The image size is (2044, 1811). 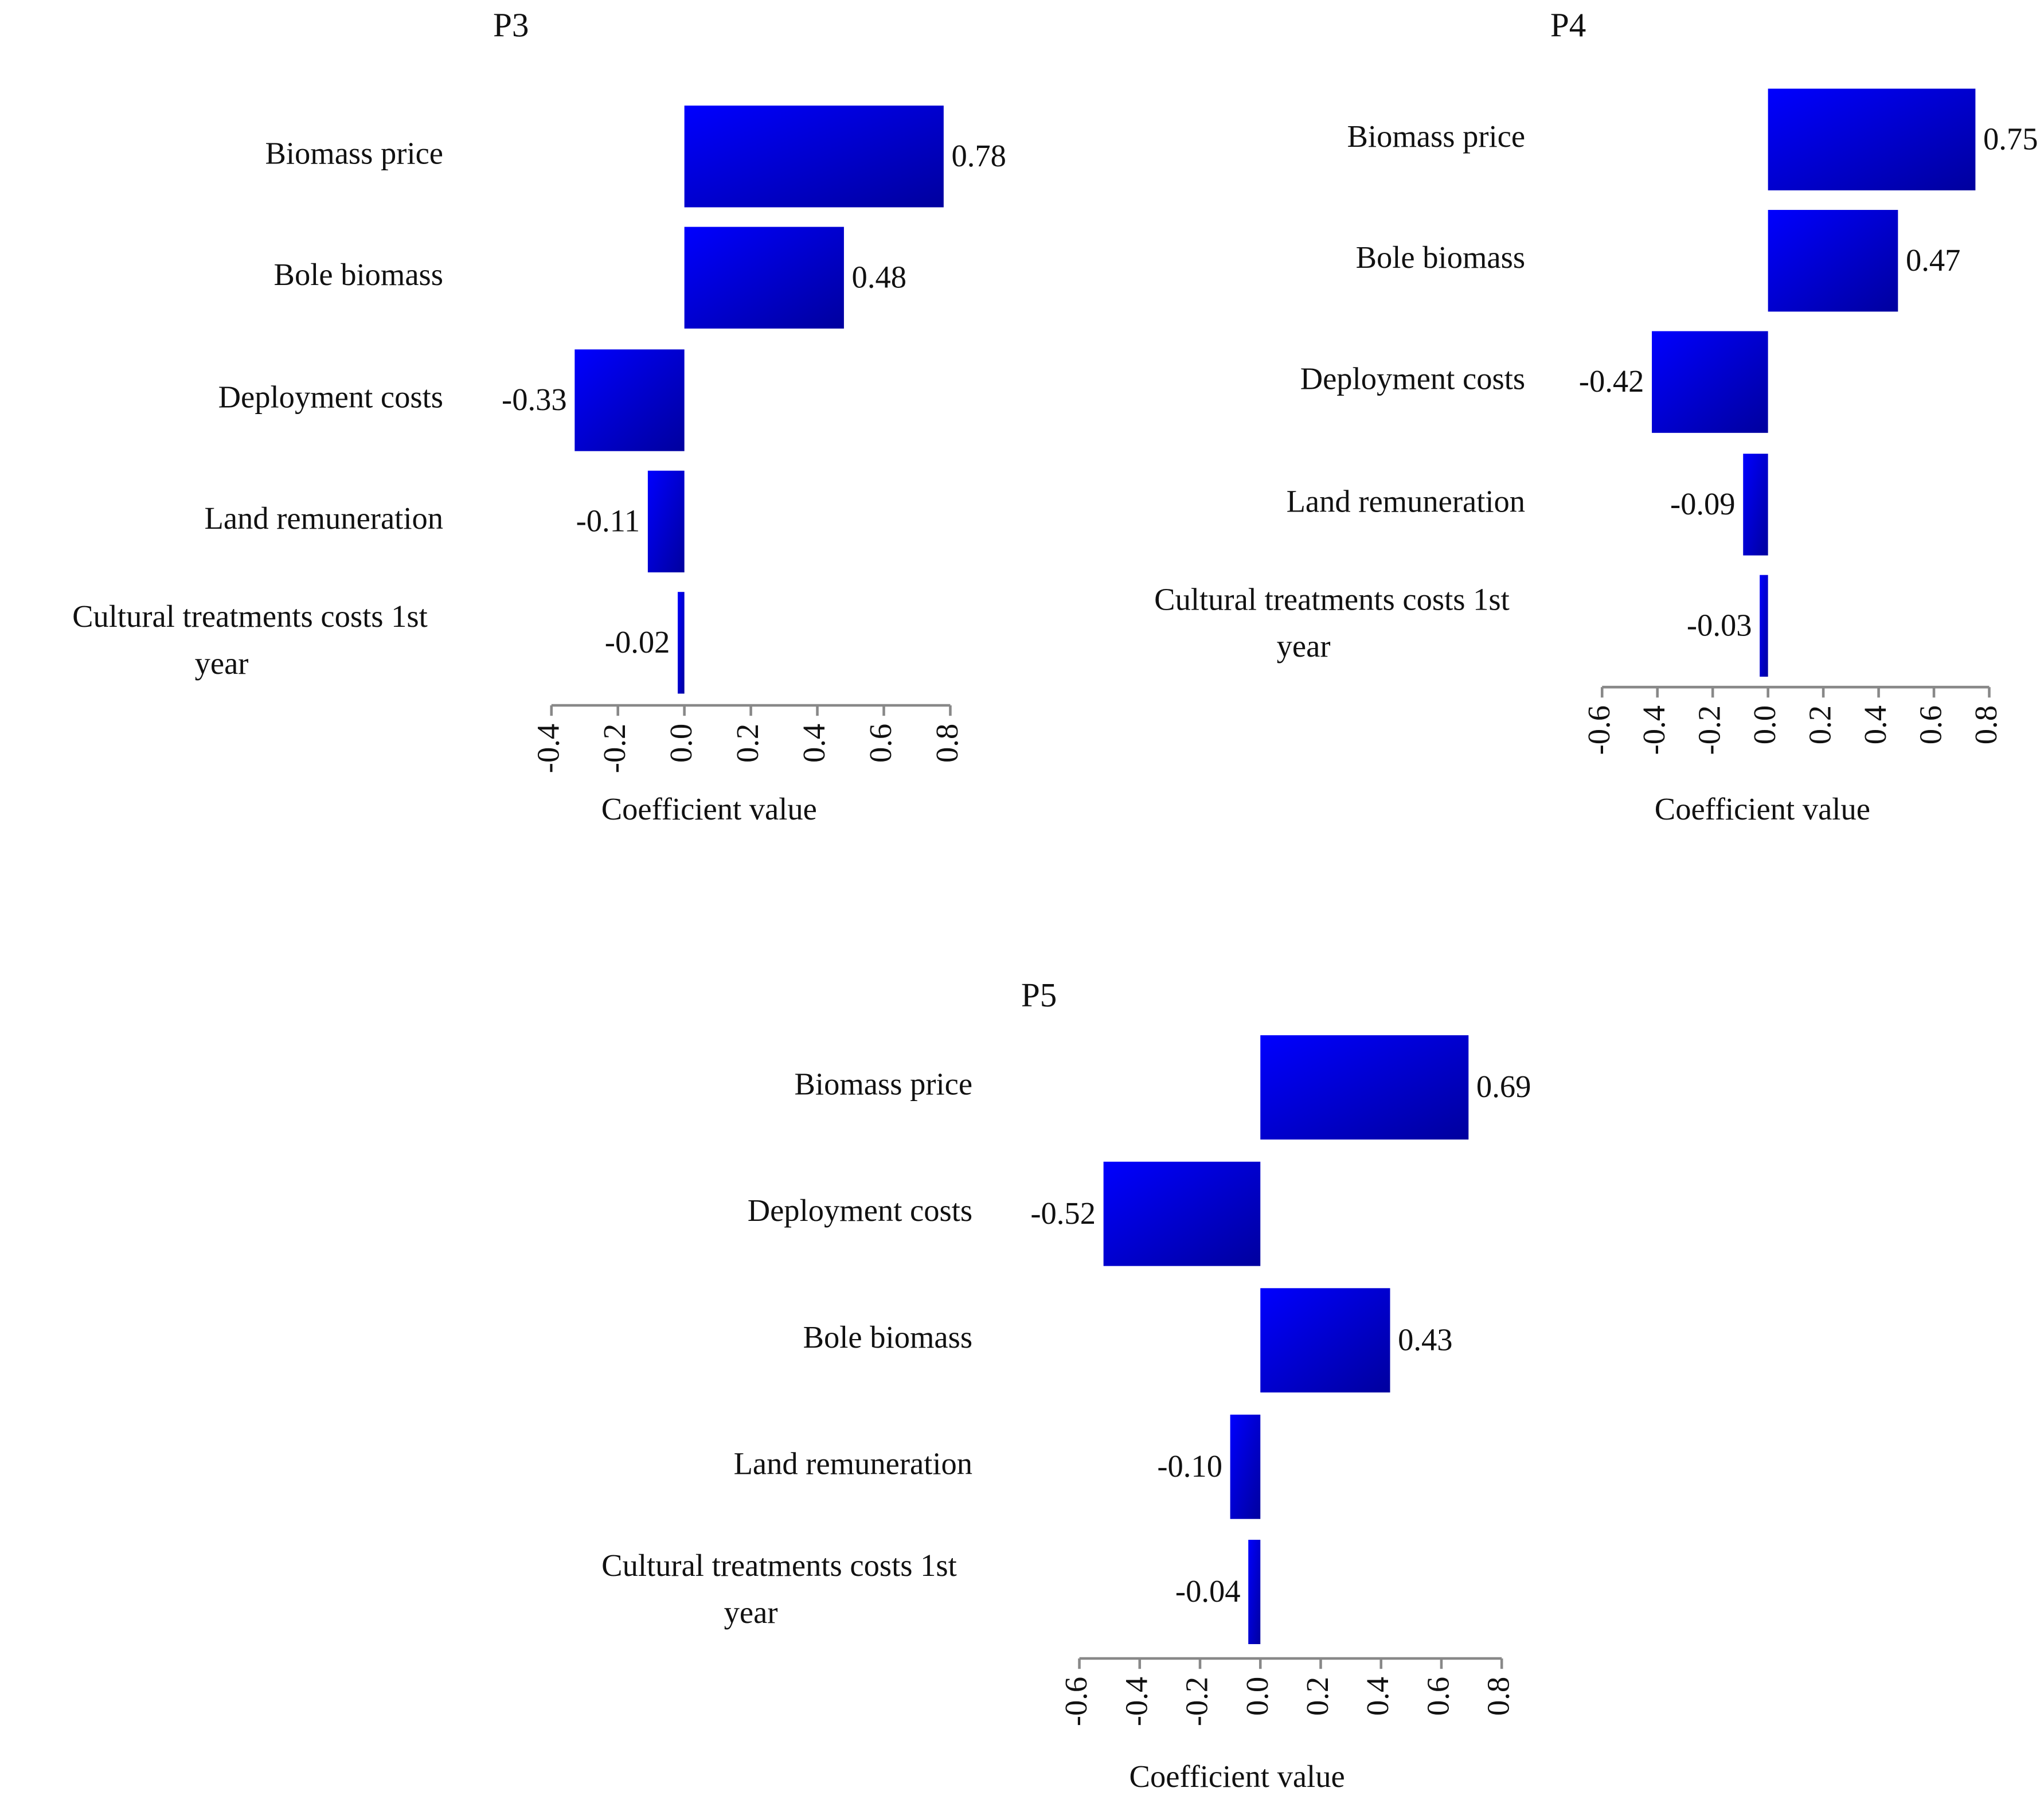 I want to click on value-label: -0.42, so click(x=1611, y=381).